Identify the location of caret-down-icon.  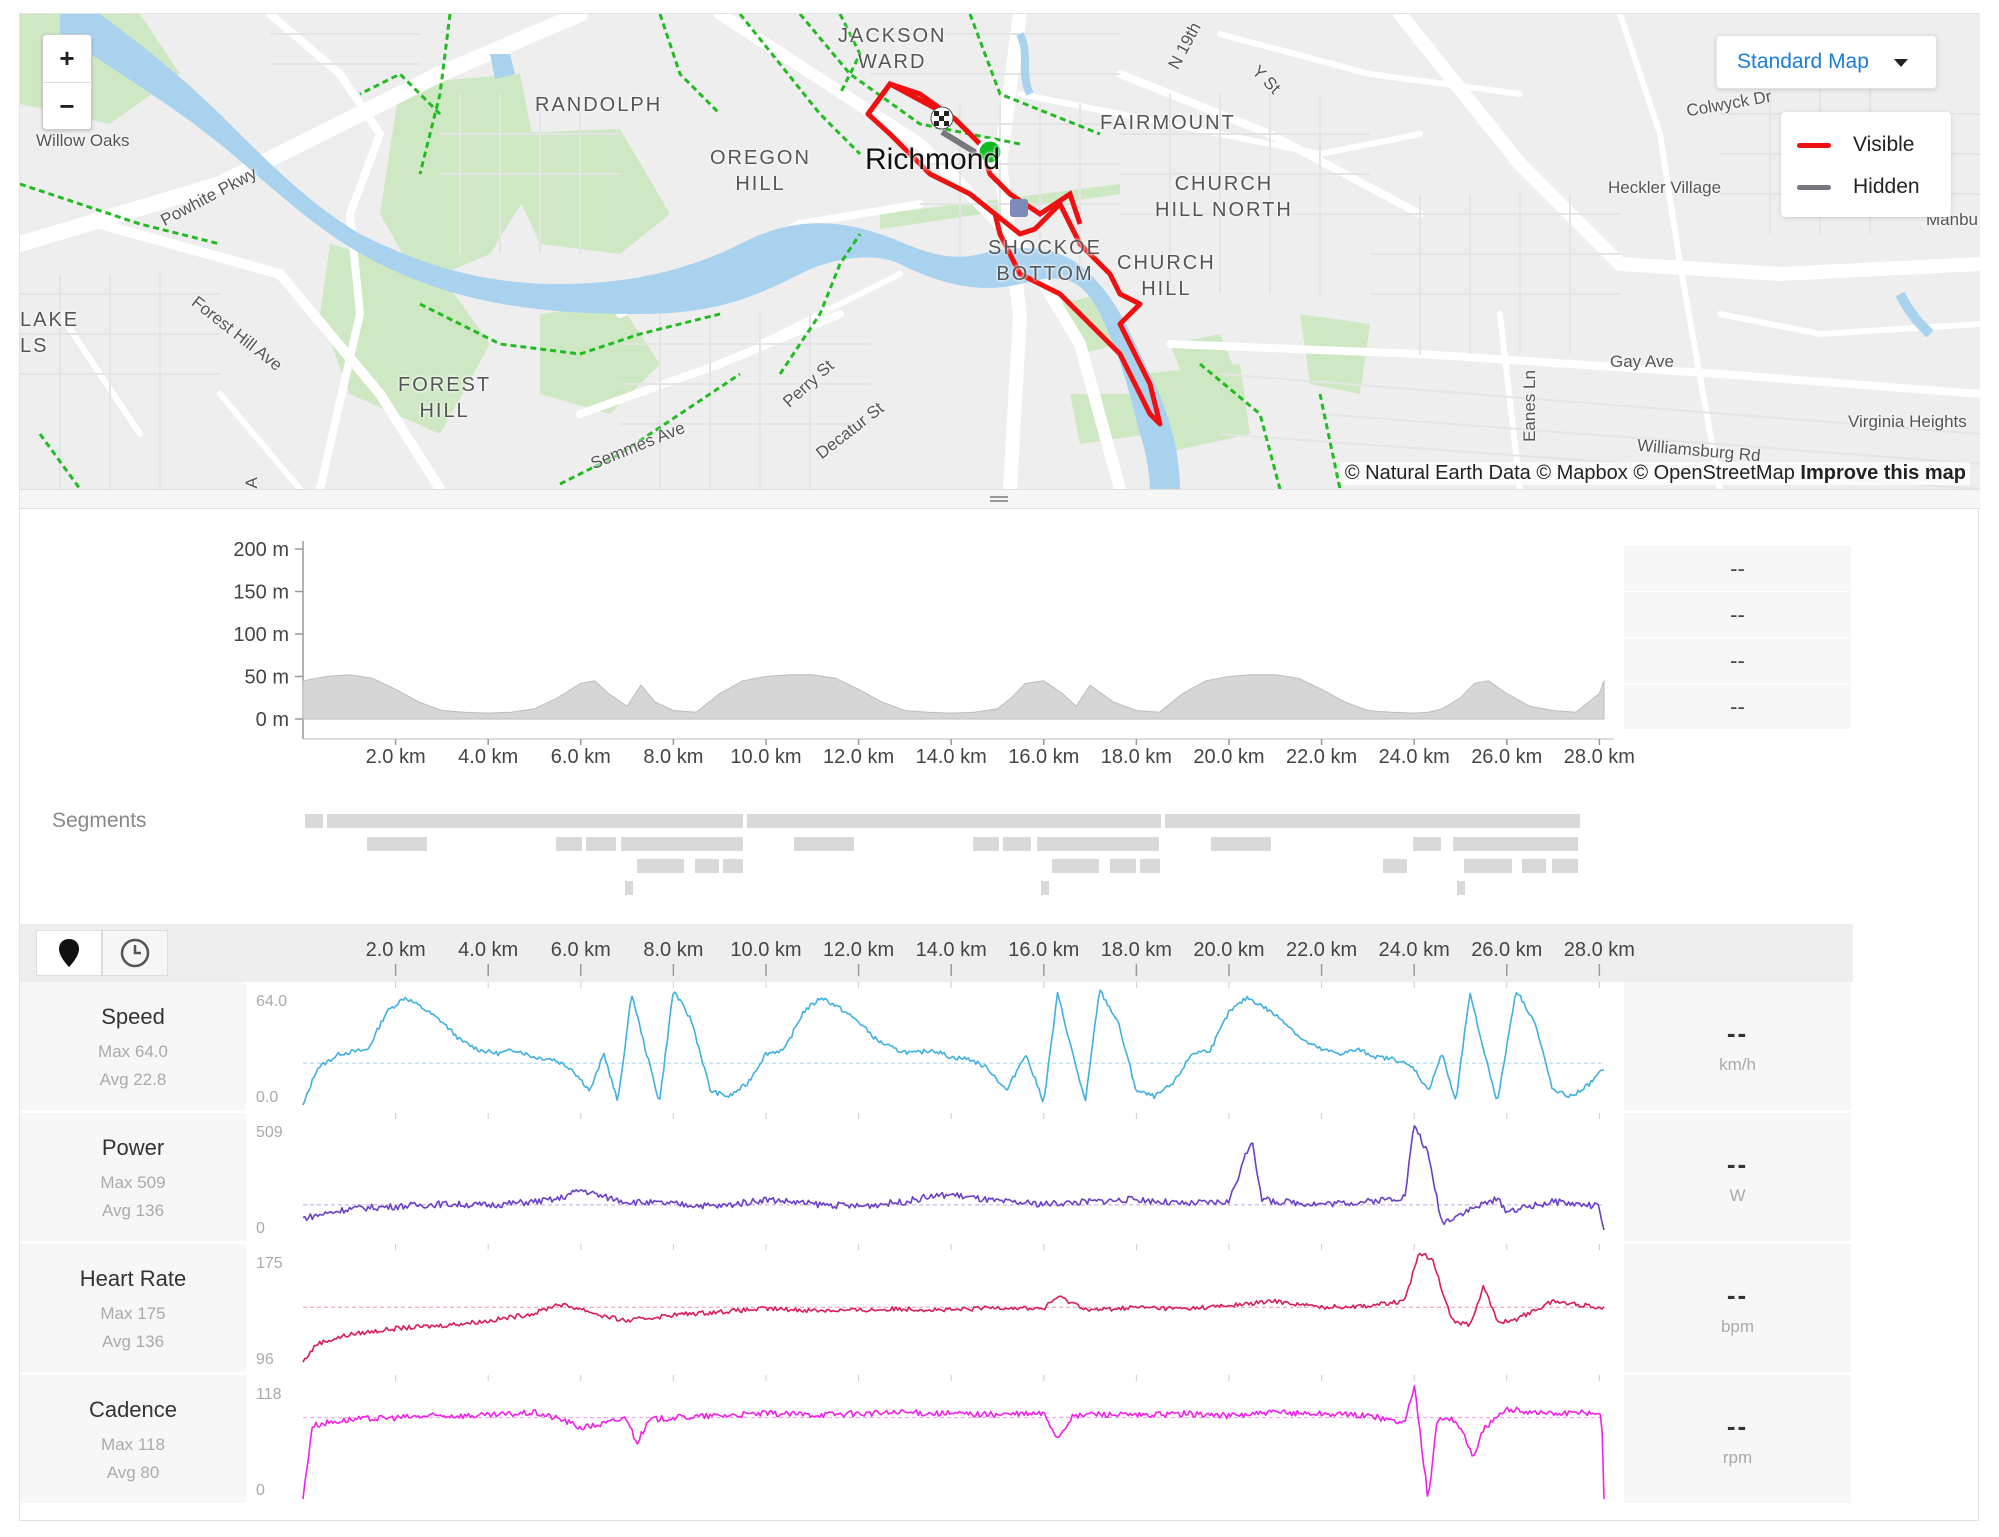
(1901, 63).